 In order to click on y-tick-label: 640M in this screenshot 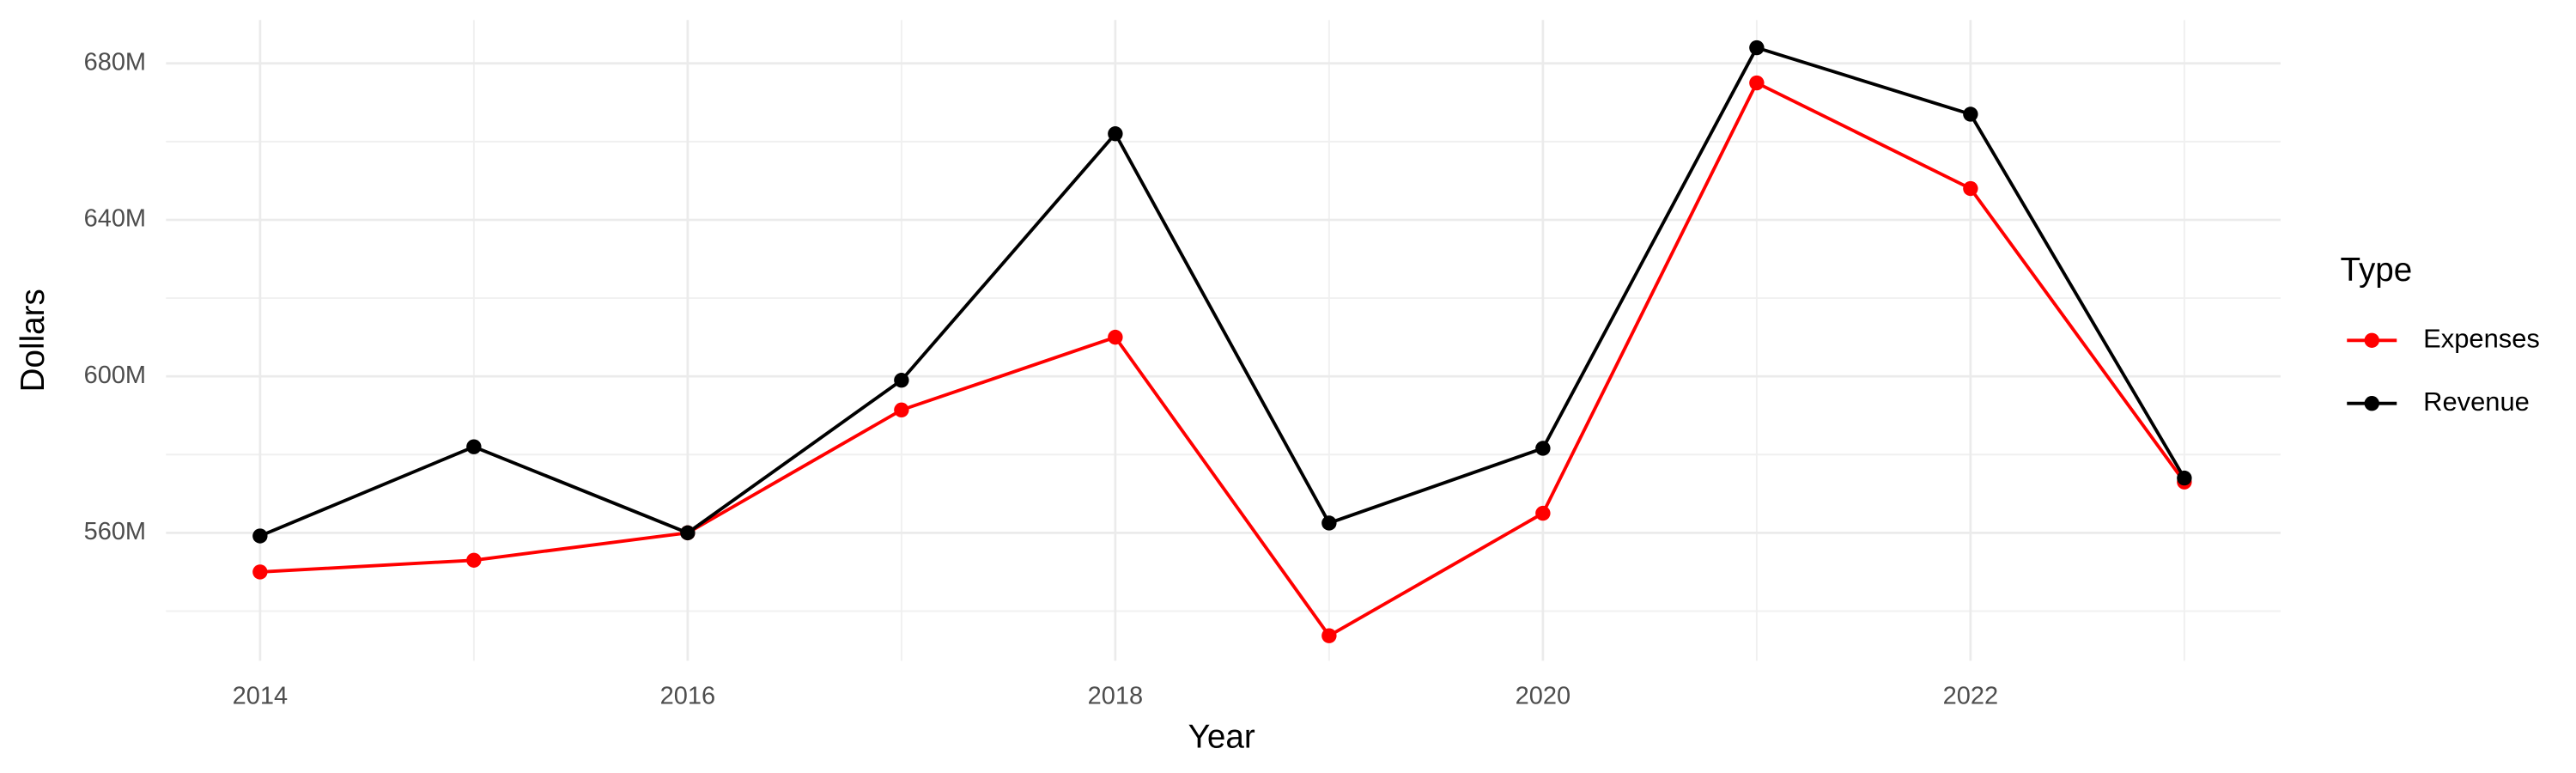, I will do `click(116, 219)`.